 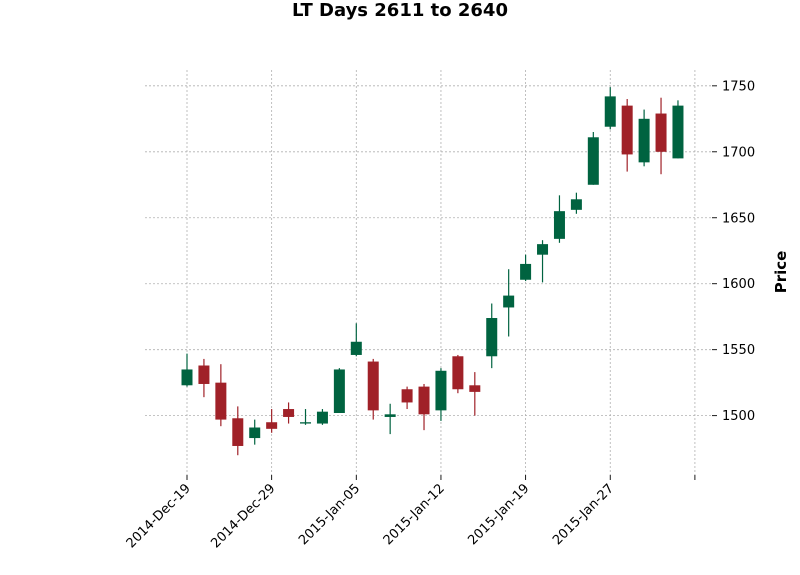 What do you see at coordinates (329, 514) in the screenshot?
I see `x-tick-label: 2015-Jan-05` at bounding box center [329, 514].